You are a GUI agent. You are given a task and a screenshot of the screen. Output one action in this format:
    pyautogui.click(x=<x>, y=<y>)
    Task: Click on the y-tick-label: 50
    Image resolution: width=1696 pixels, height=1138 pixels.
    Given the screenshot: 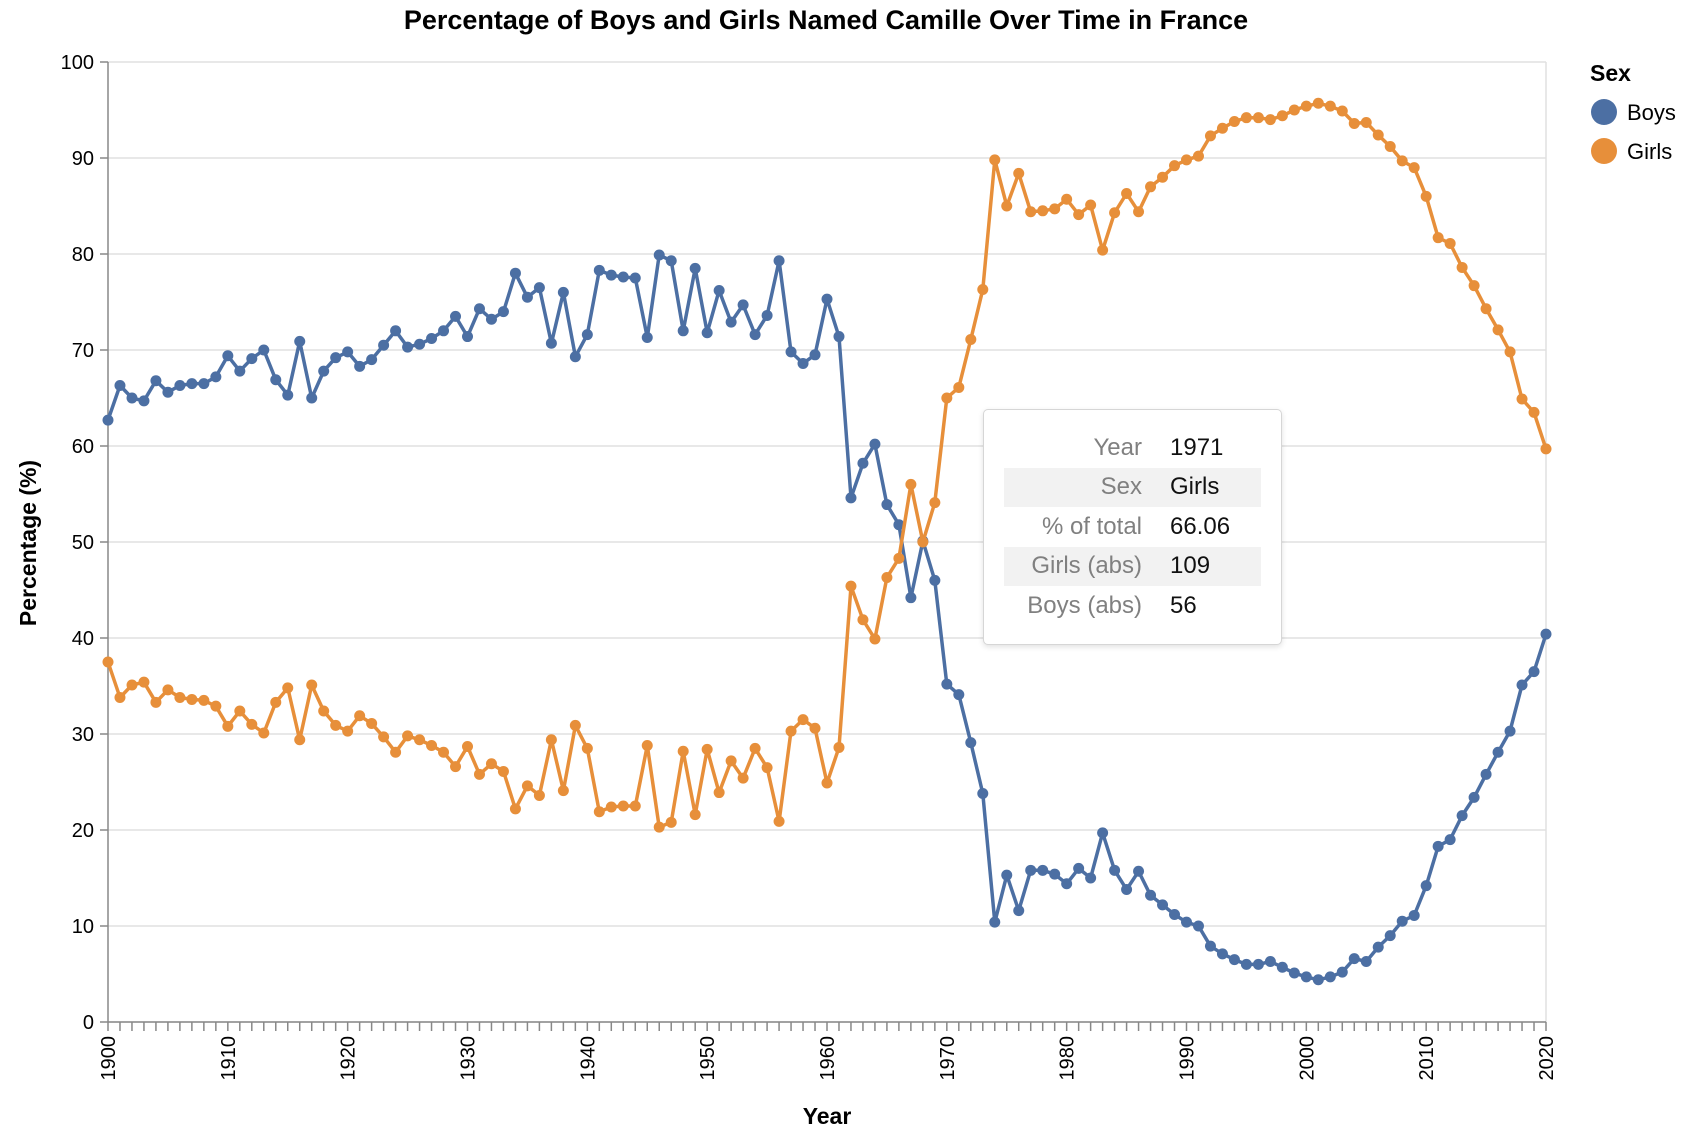 What is the action you would take?
    pyautogui.click(x=83, y=543)
    